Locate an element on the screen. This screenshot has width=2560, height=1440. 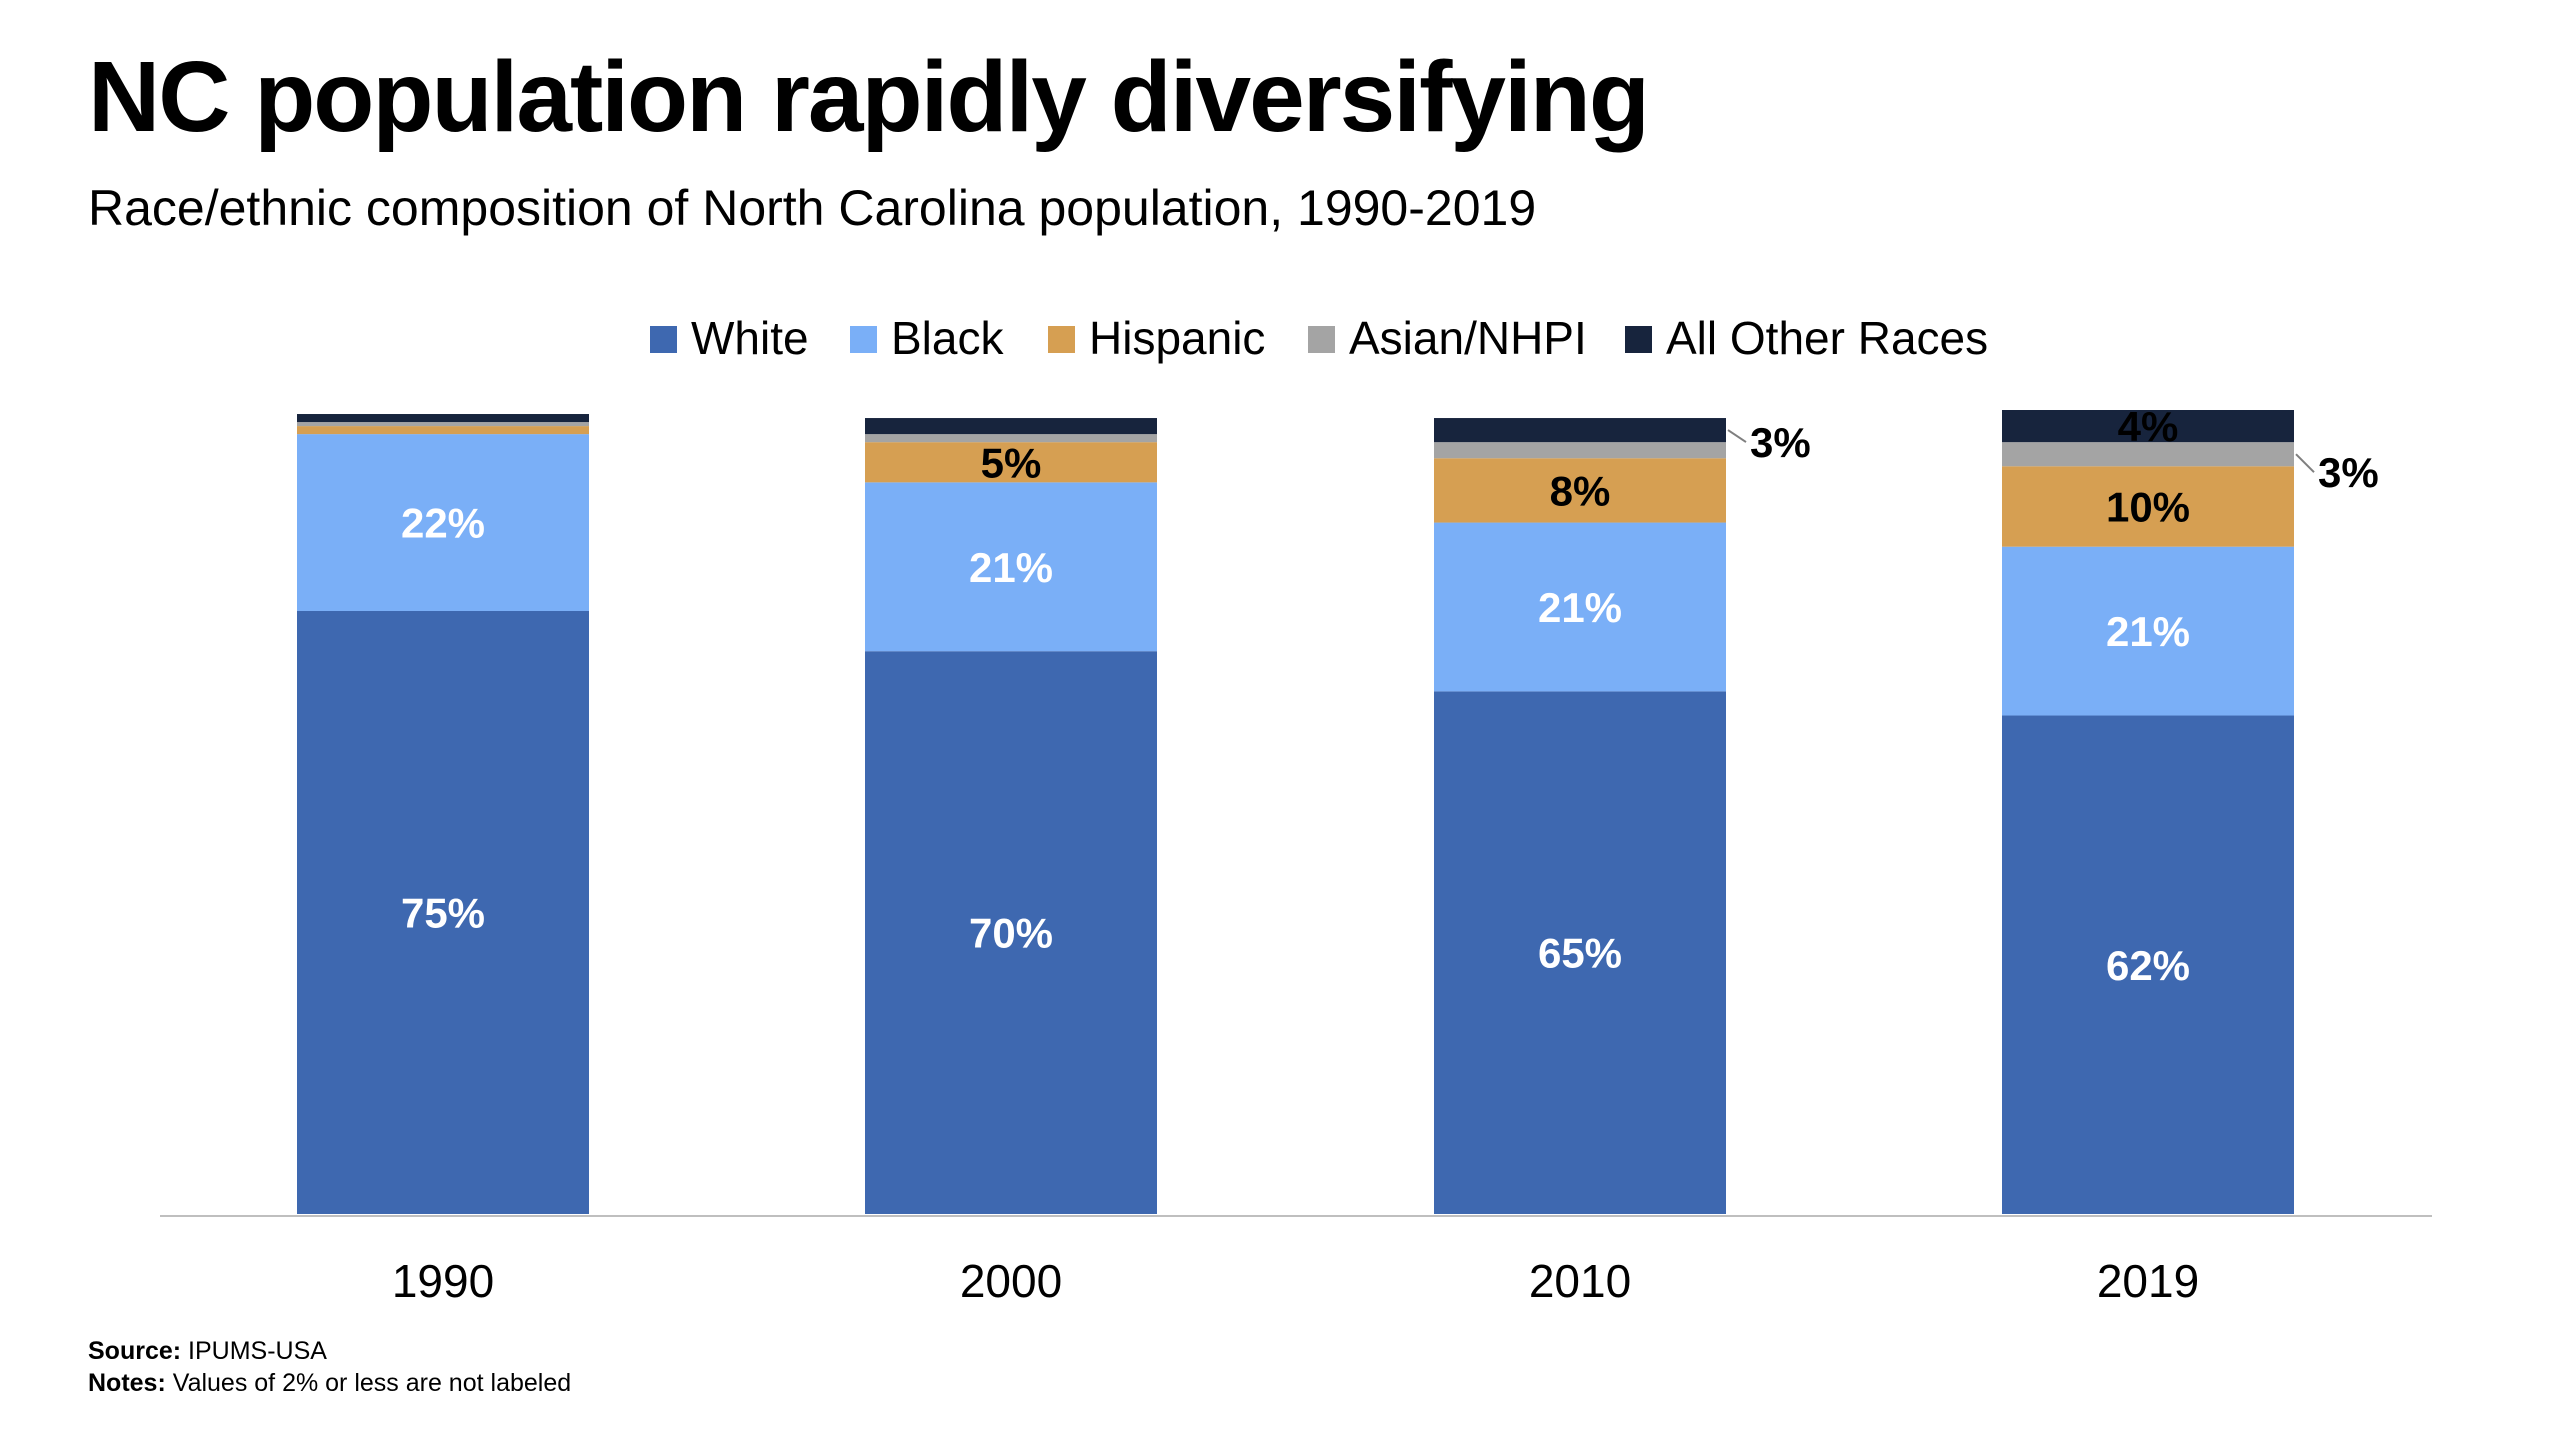
legend-swatch-all-other-races is located at coordinates (1638, 339).